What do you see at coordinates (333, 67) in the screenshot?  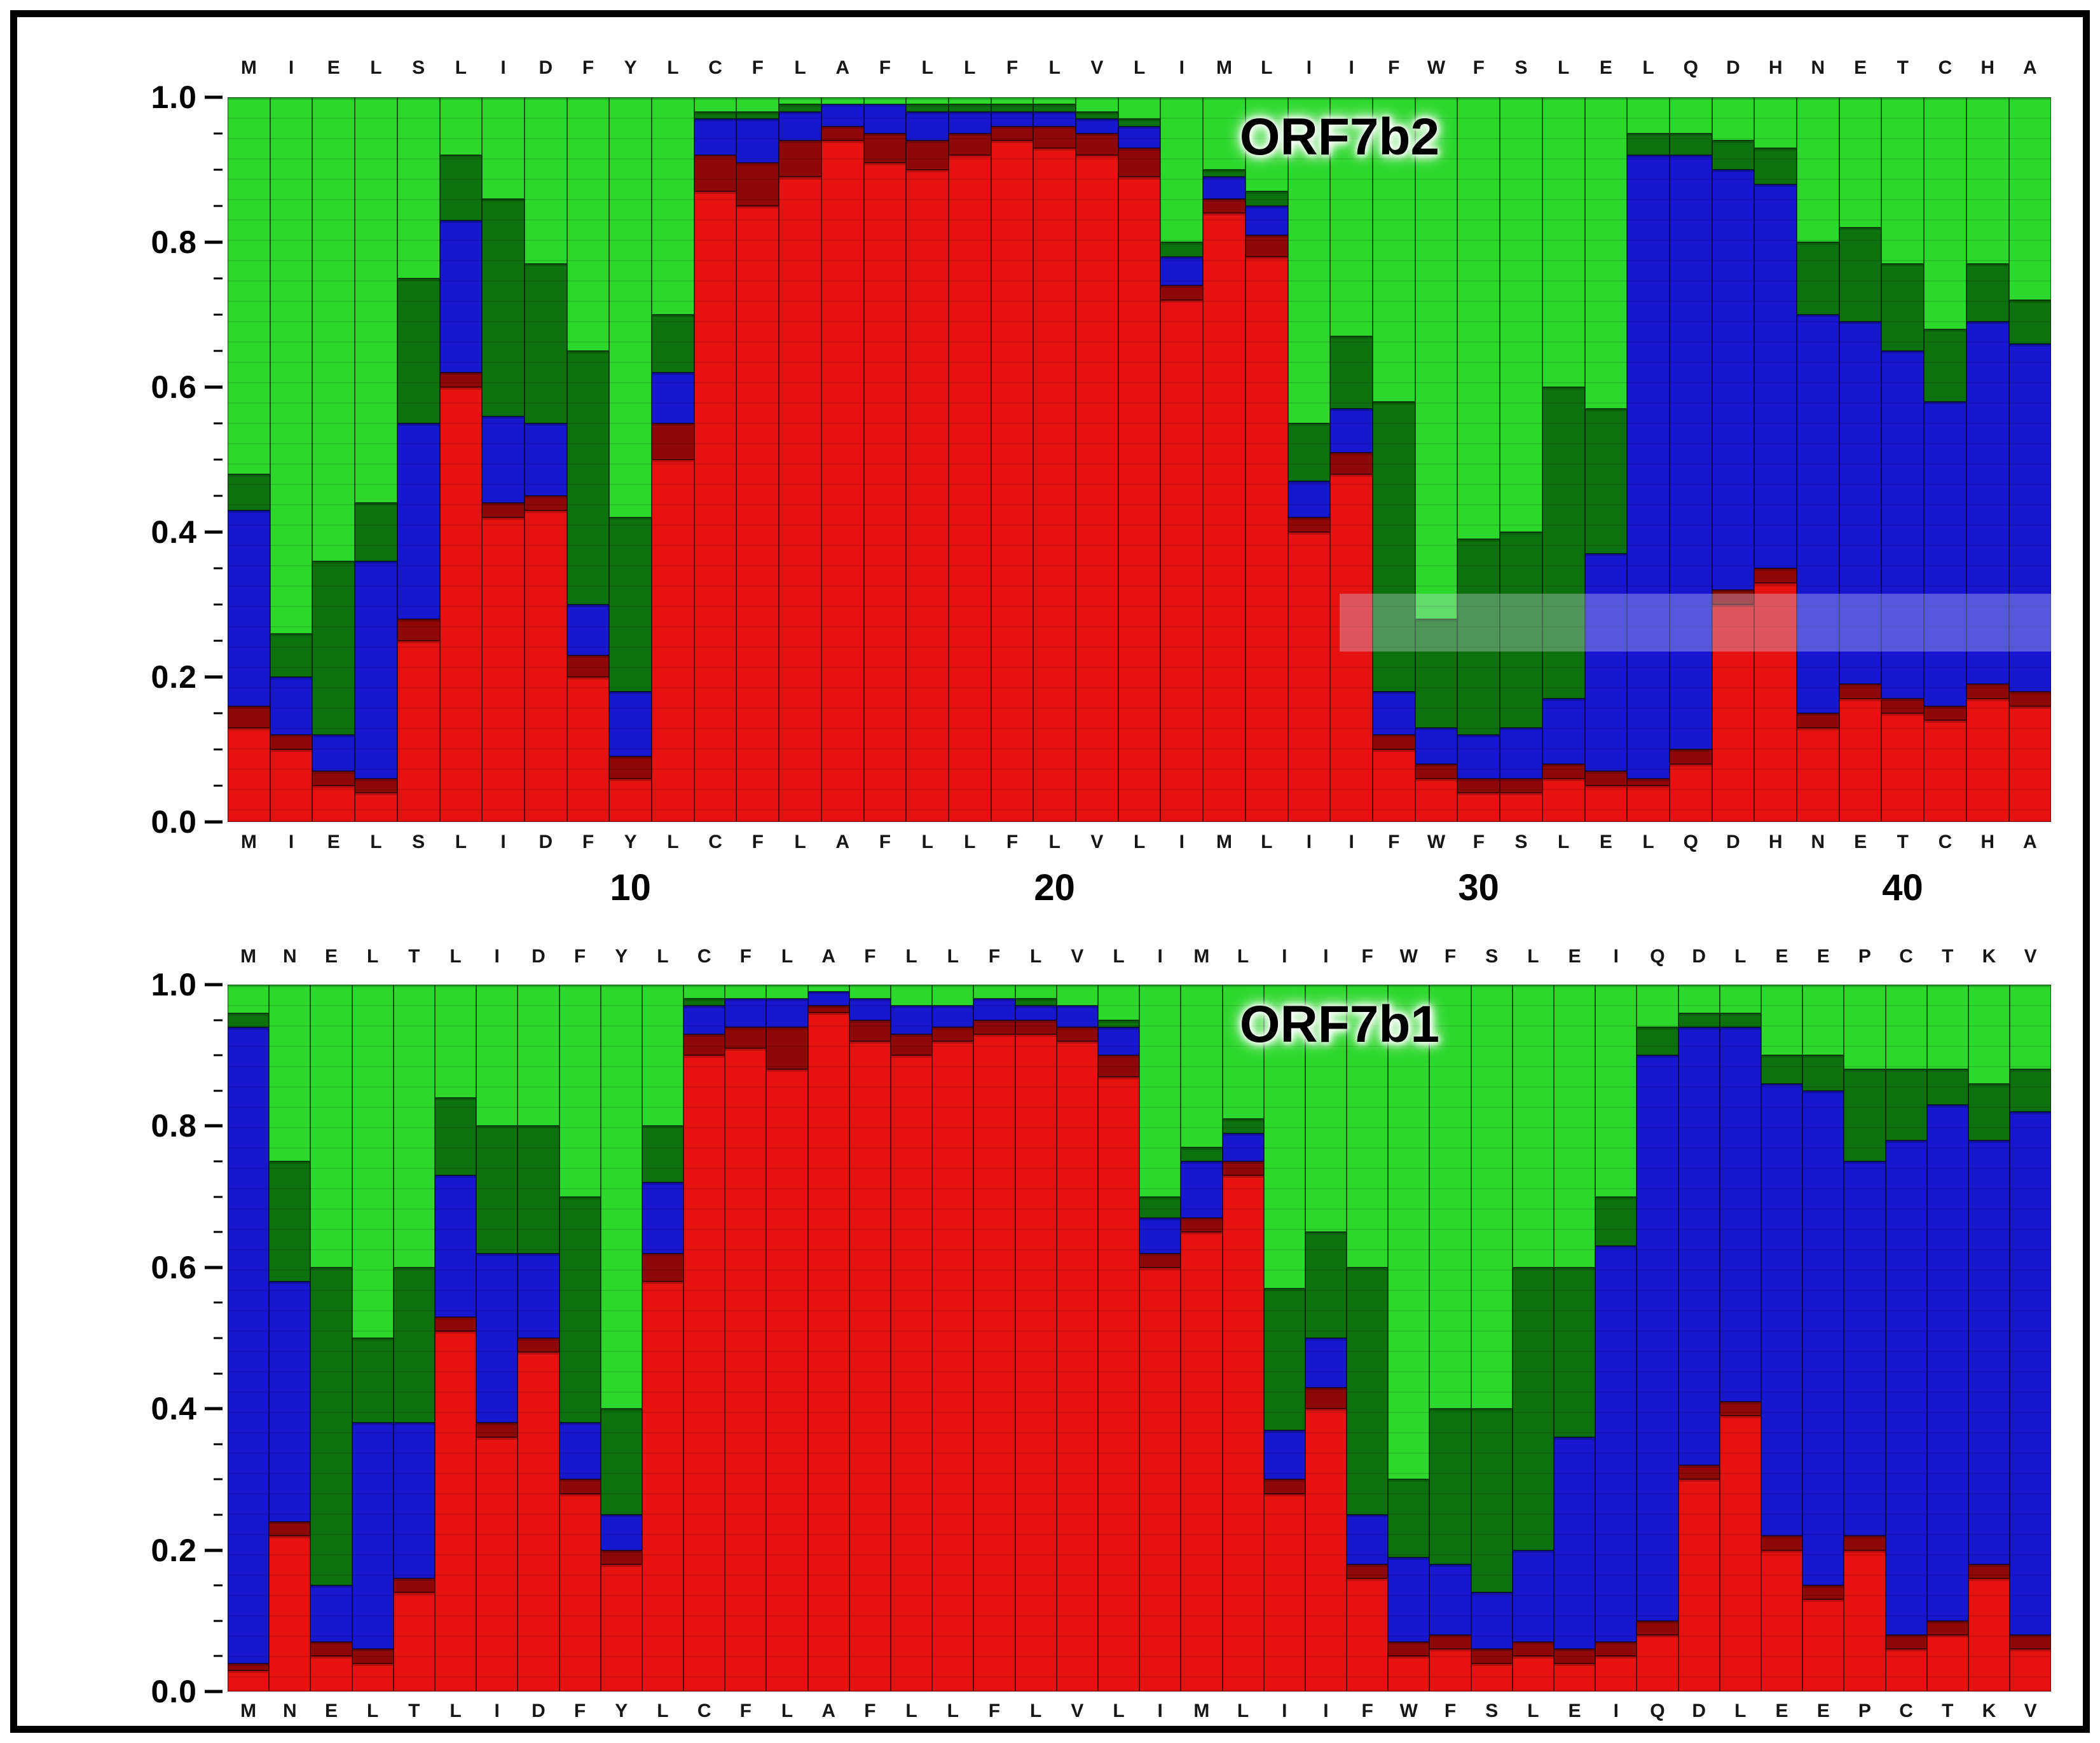 I see `residue-letter: E` at bounding box center [333, 67].